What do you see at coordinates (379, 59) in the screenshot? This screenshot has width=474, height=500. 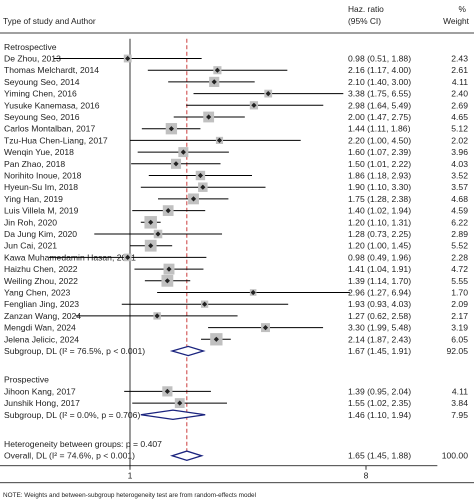 I see `study-ci-text: 0.98 (0.51, 1.88)` at bounding box center [379, 59].